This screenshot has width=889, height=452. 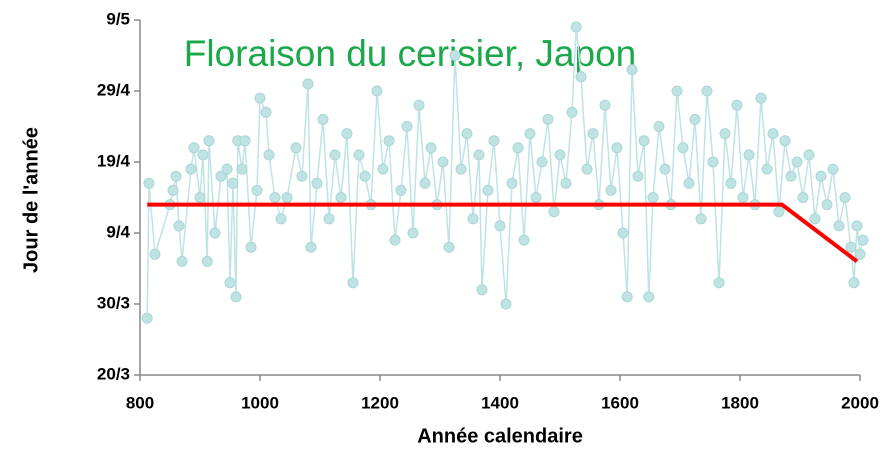 I want to click on x-tick-label: 1200, so click(x=380, y=402).